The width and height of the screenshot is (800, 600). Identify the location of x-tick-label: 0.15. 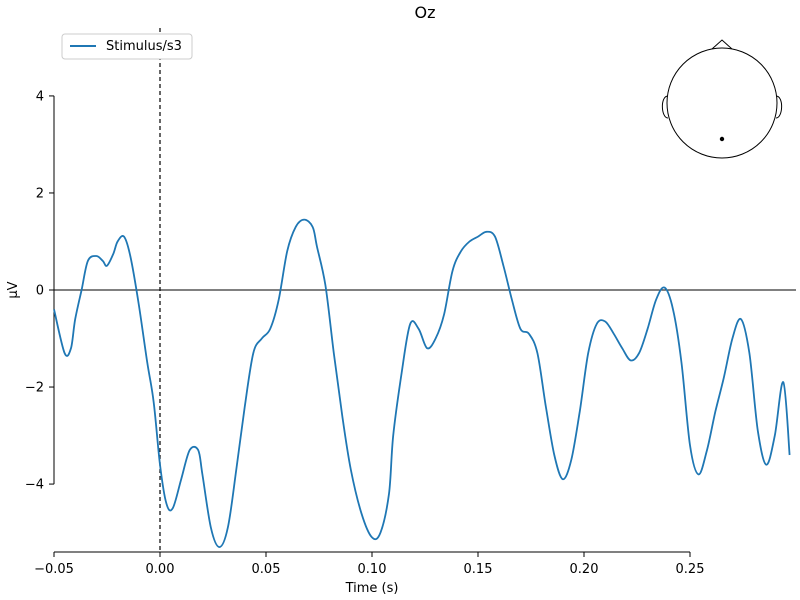
(478, 569).